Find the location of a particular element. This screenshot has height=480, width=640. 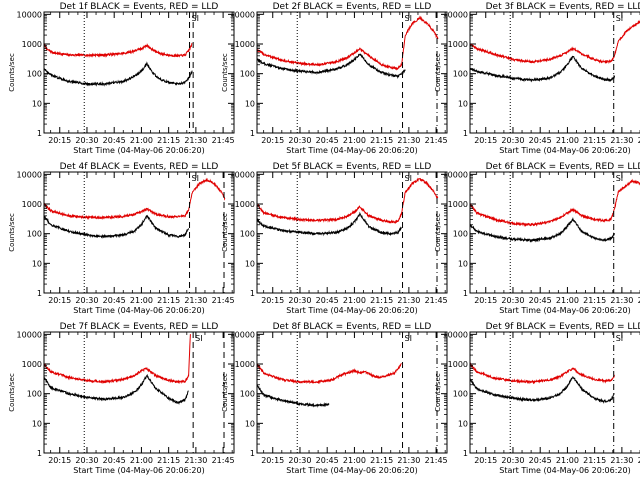

panel-title: Det 1f BLACK = Events, RED = LLD is located at coordinates (139, 7).